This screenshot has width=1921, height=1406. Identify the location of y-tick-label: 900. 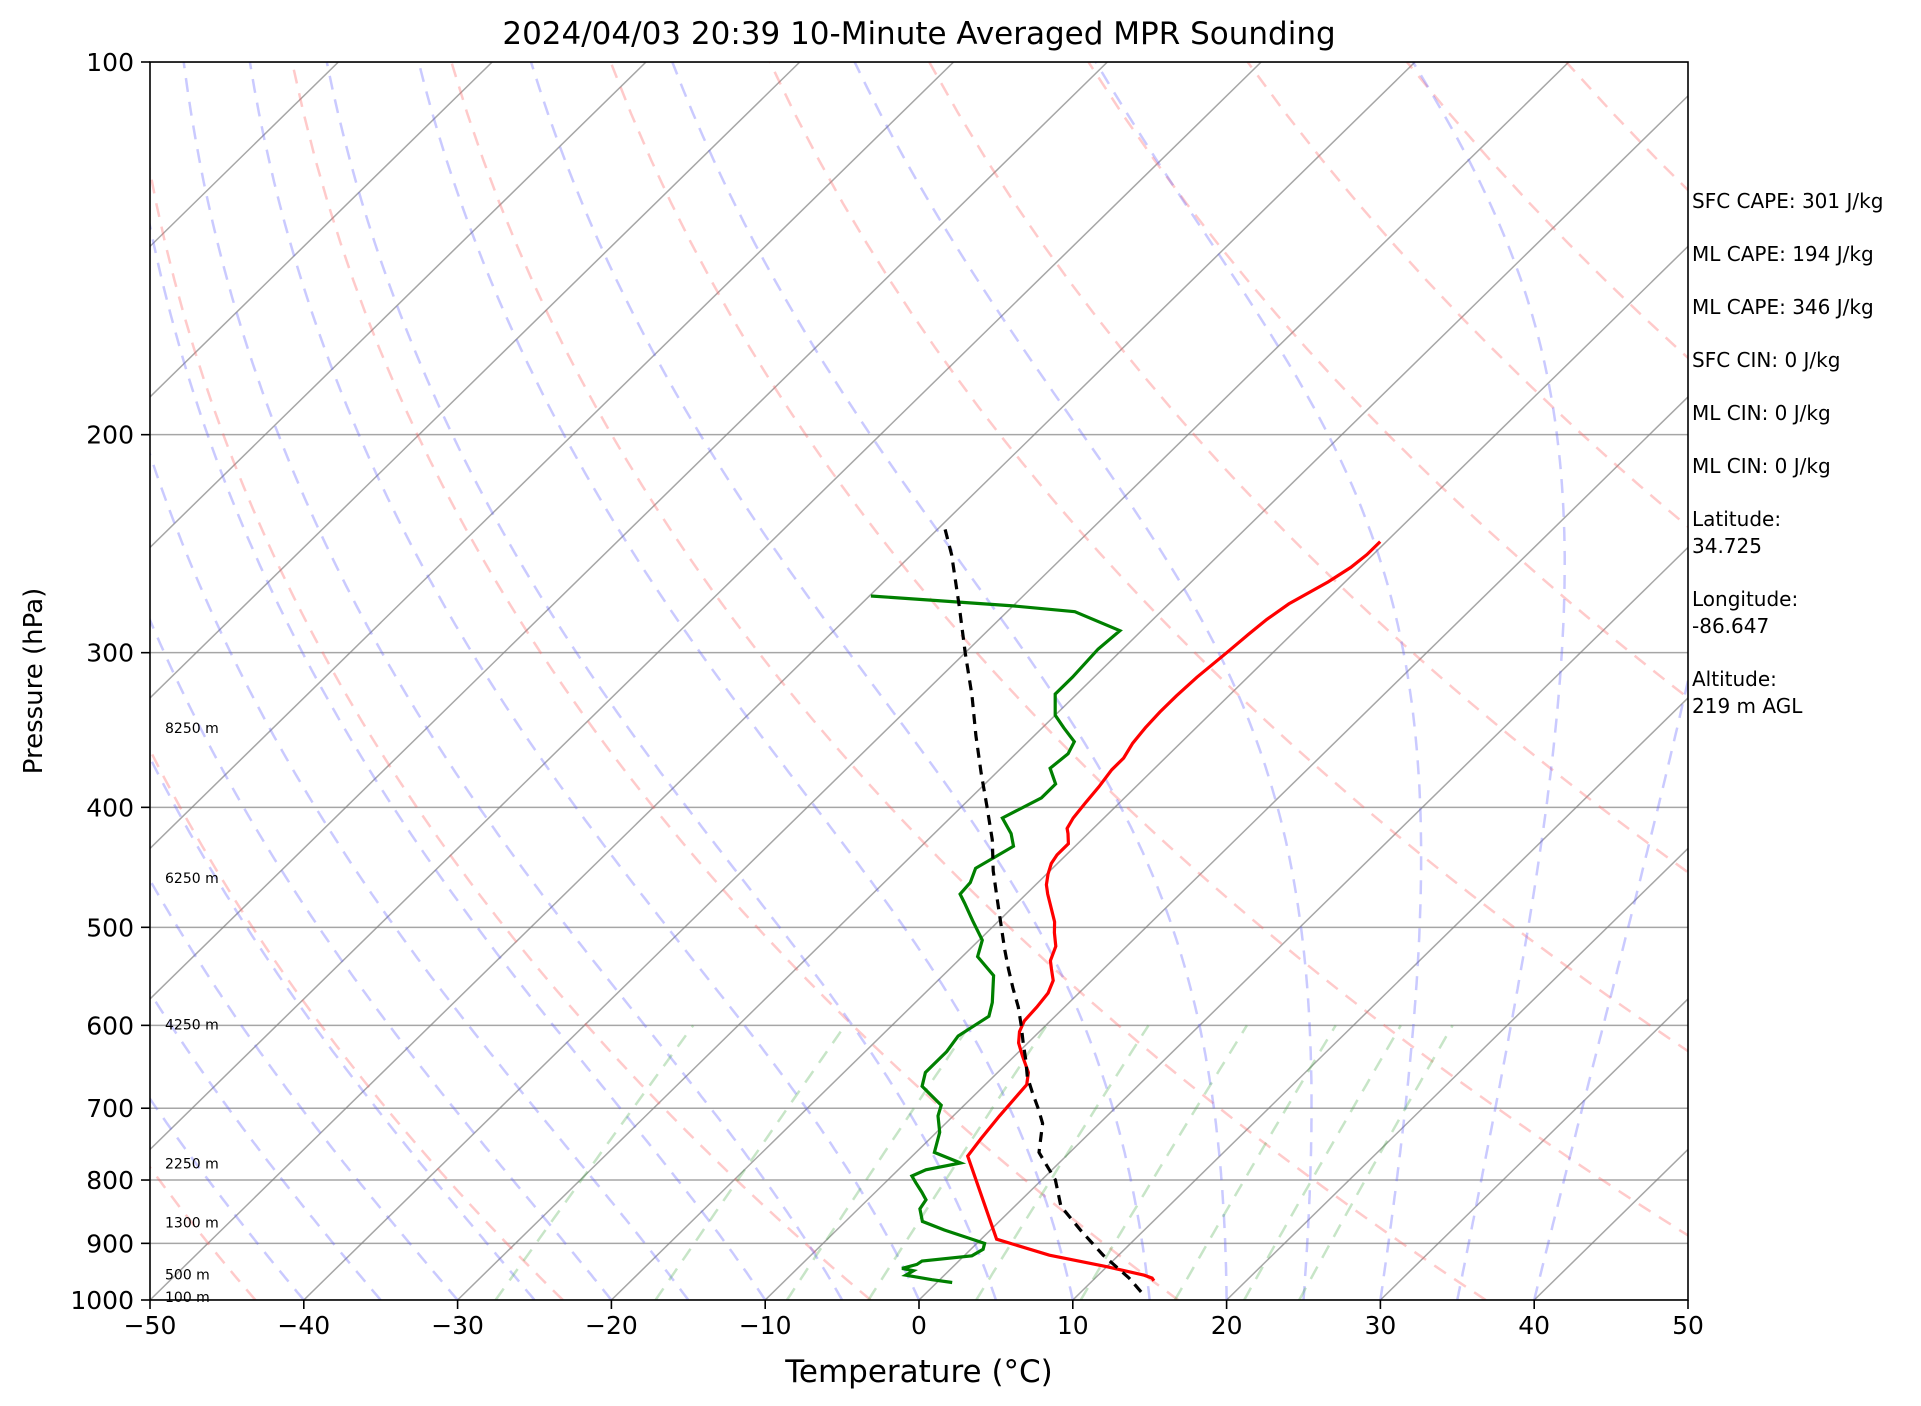
(110, 1243).